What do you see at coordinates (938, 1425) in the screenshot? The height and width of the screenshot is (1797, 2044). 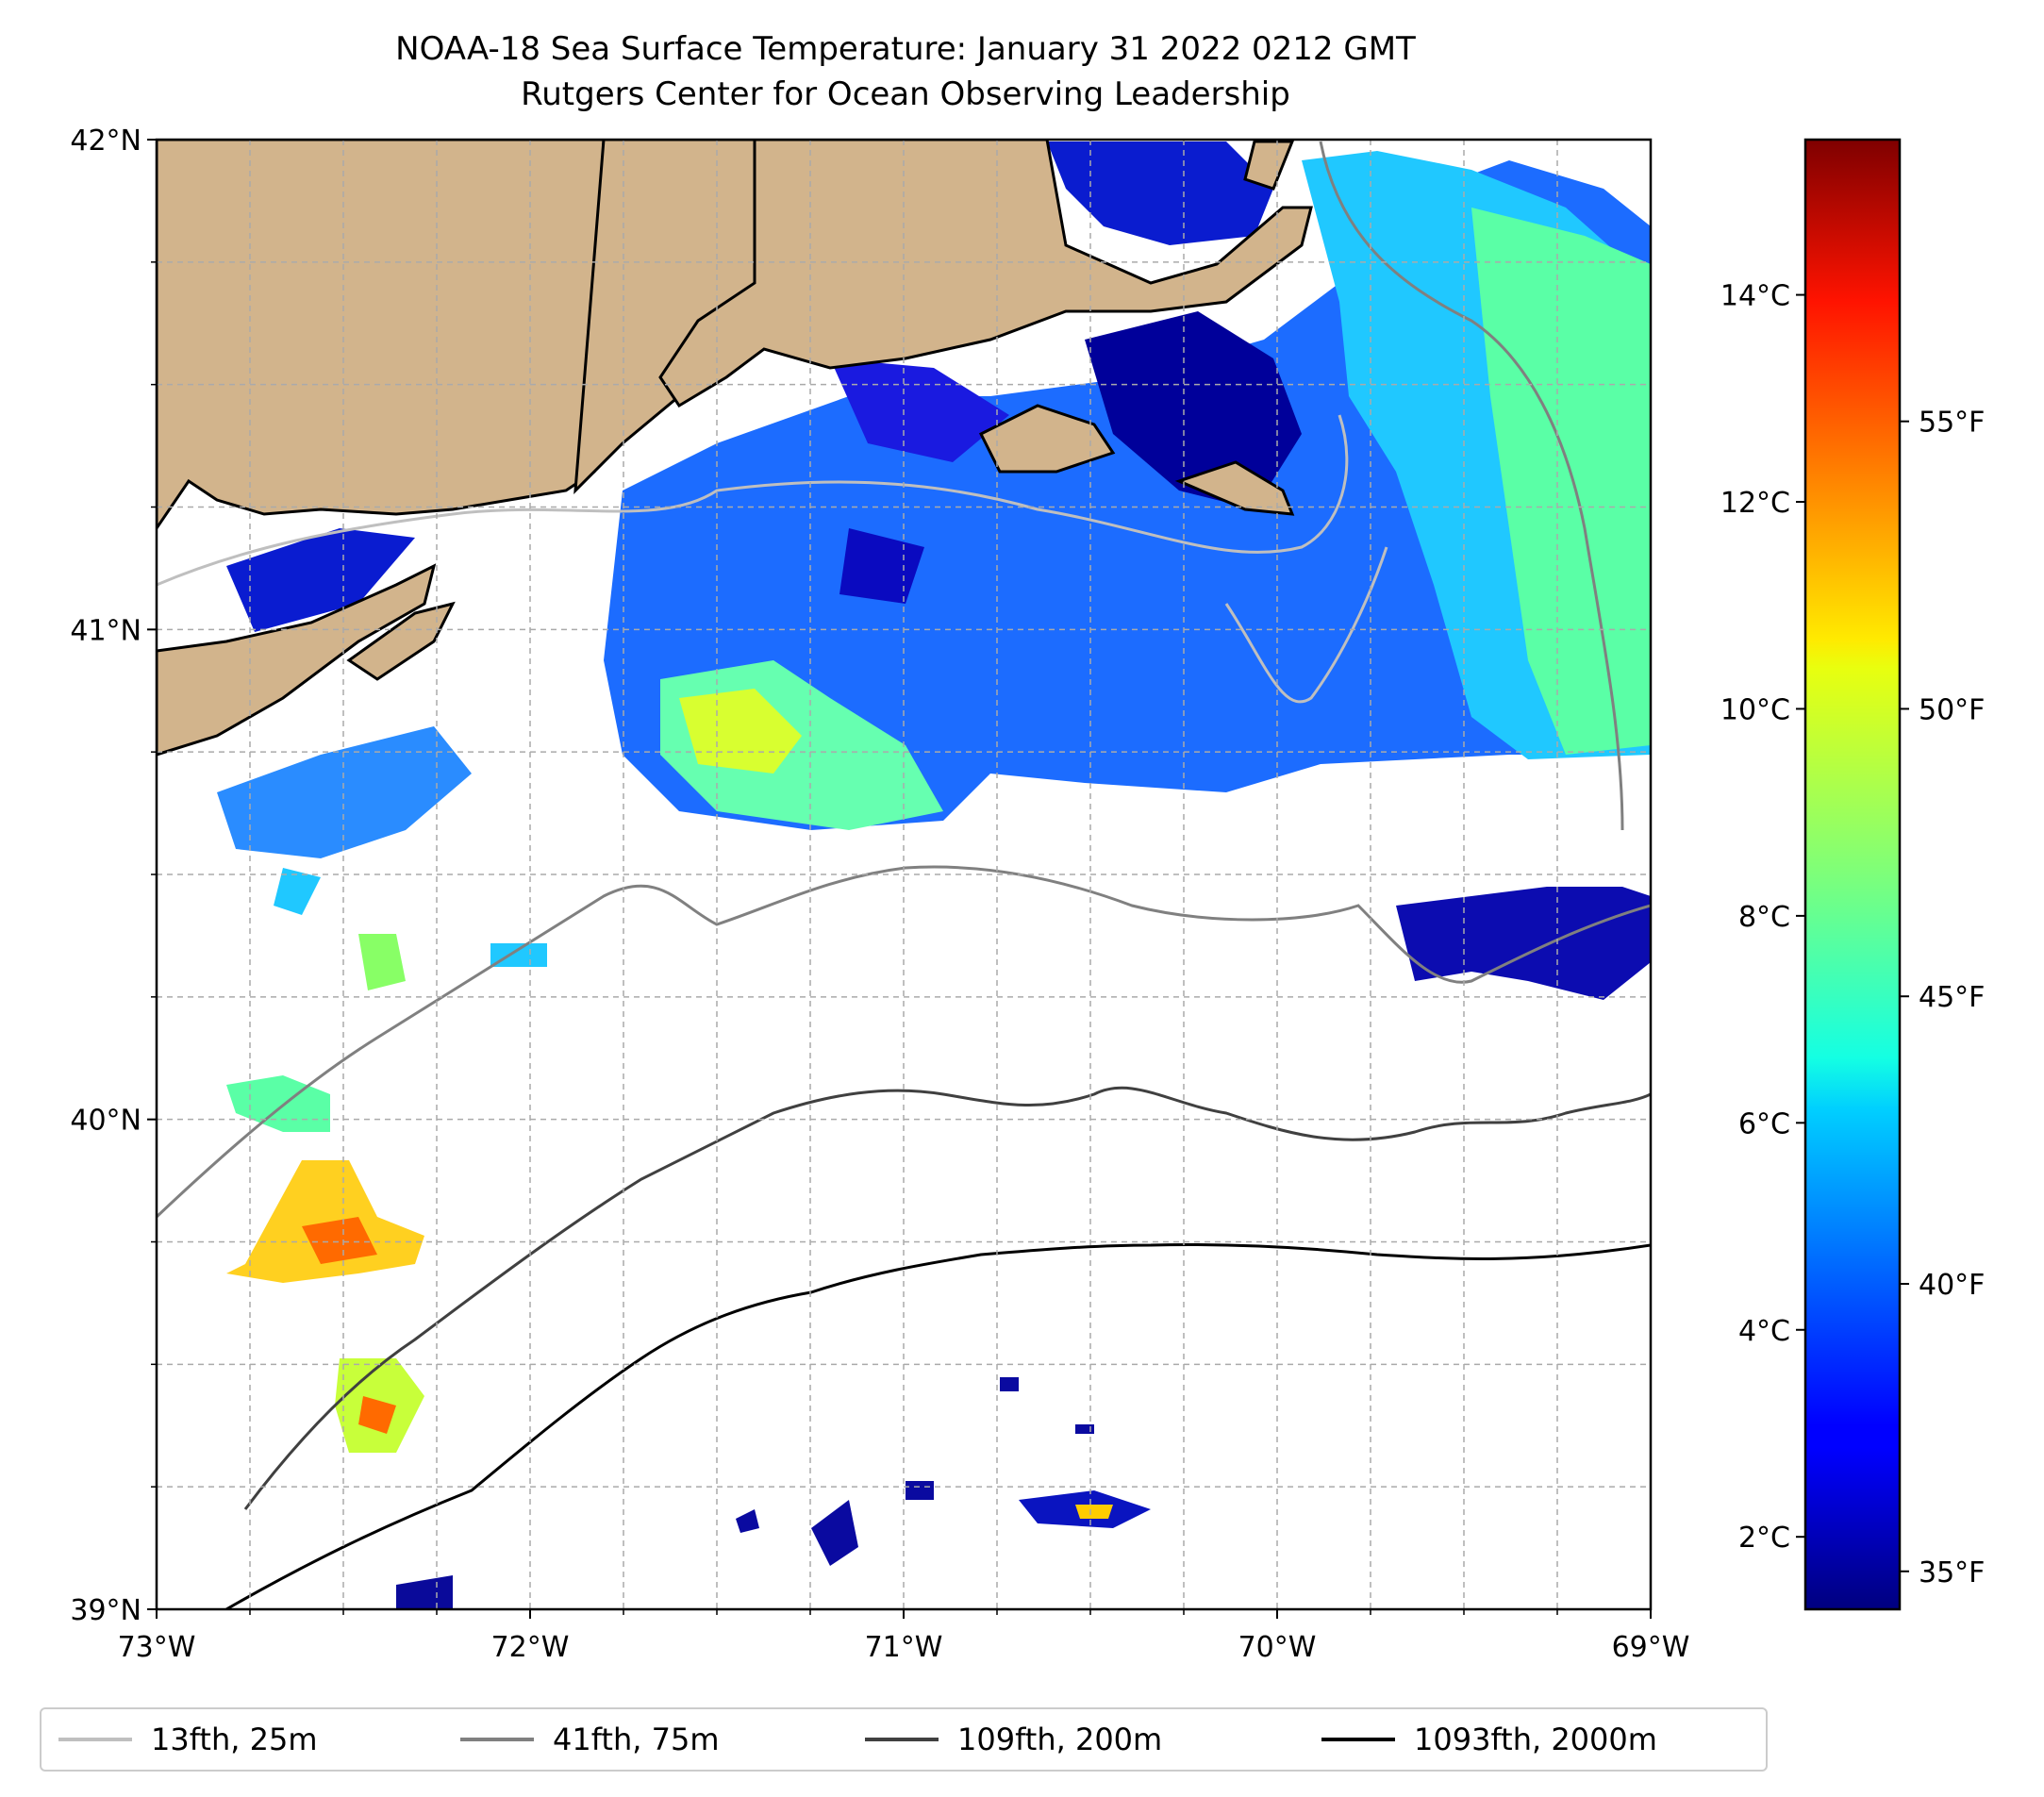 I see `contour-2000m` at bounding box center [938, 1425].